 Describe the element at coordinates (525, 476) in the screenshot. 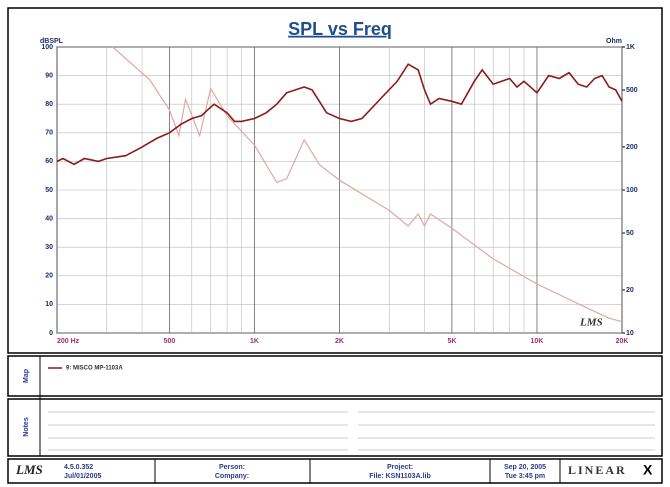

I see `time: Tue 3:45 pm` at that location.